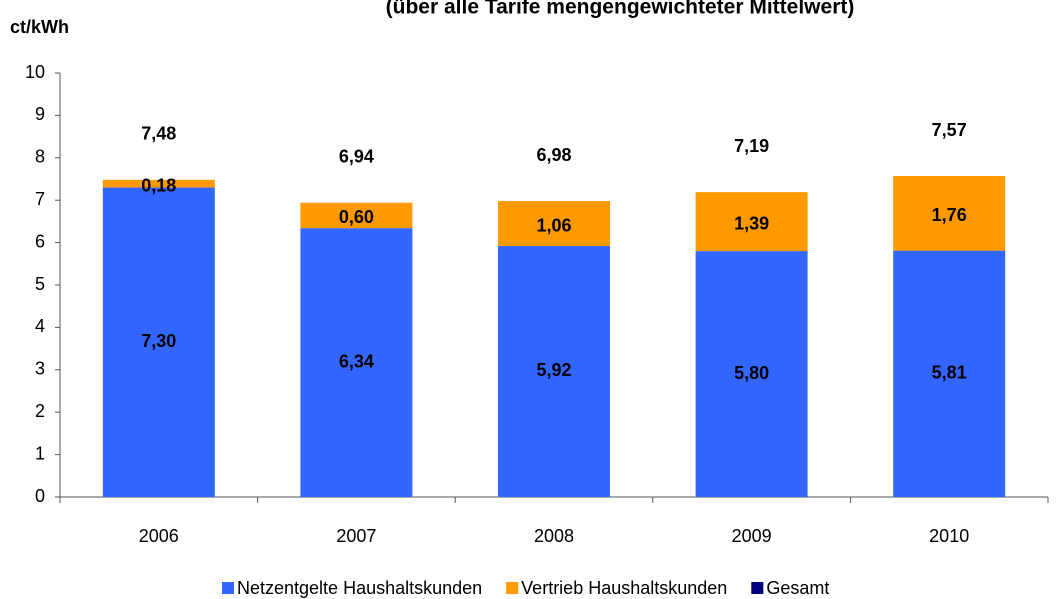 The height and width of the screenshot is (599, 1059). I want to click on total-label: 7,57, so click(949, 130).